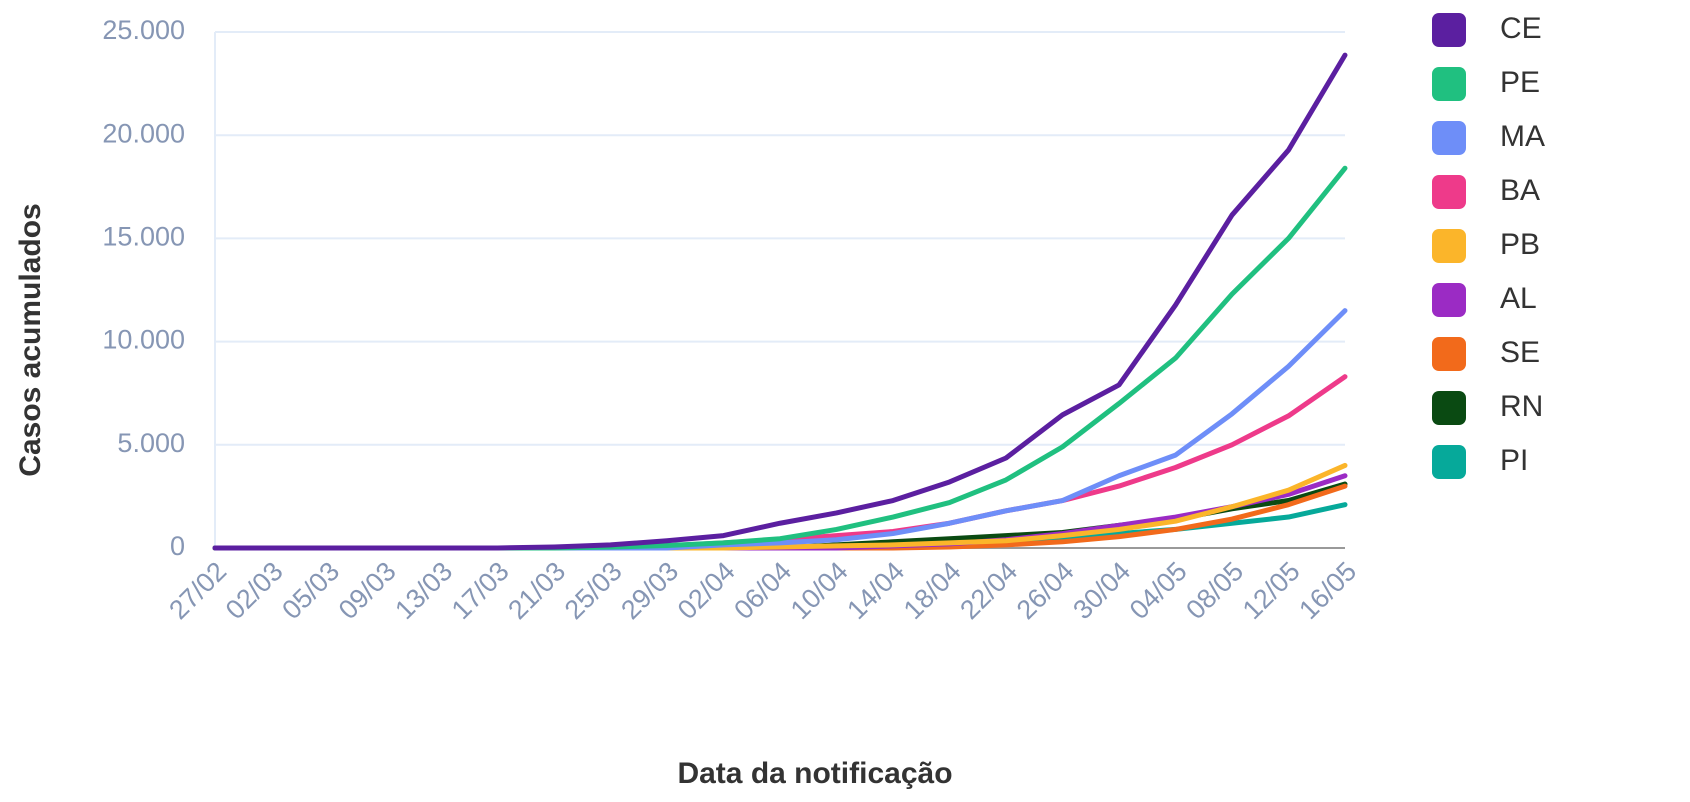  What do you see at coordinates (1158, 590) in the screenshot?
I see `x-tick-label: 04/05` at bounding box center [1158, 590].